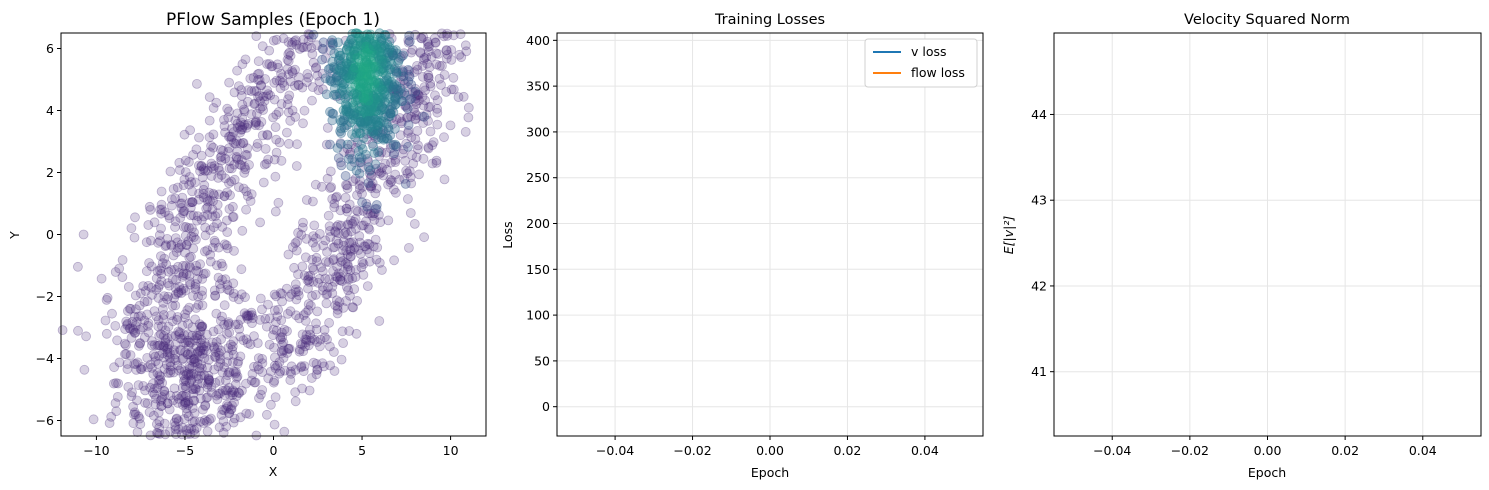 This screenshot has width=1489, height=490. What do you see at coordinates (45, 358) in the screenshot?
I see `y-tick-label: −4` at bounding box center [45, 358].